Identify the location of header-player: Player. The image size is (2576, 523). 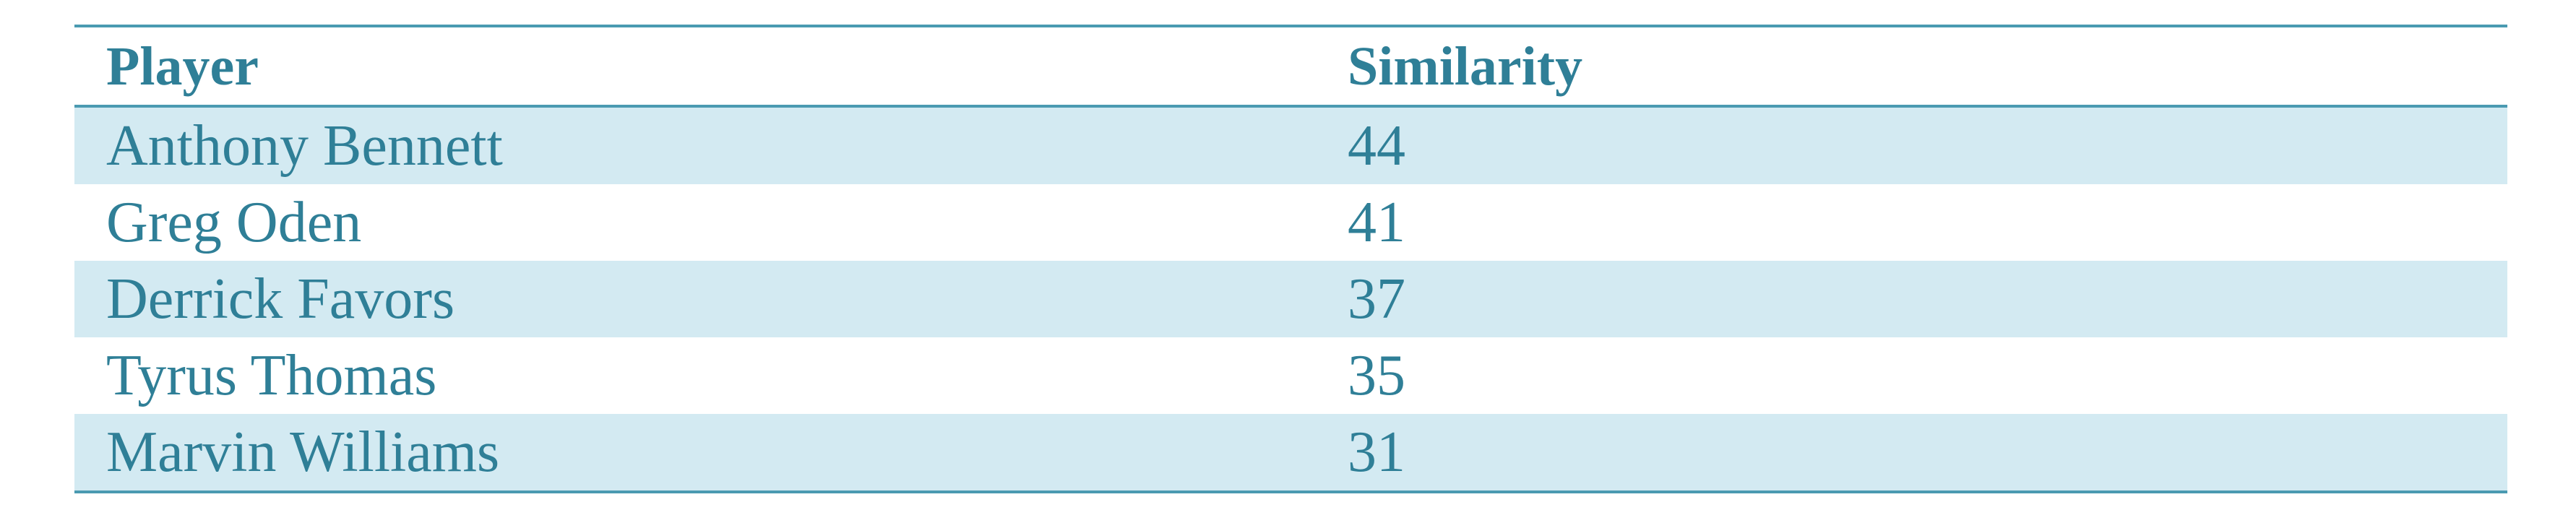
(182, 66).